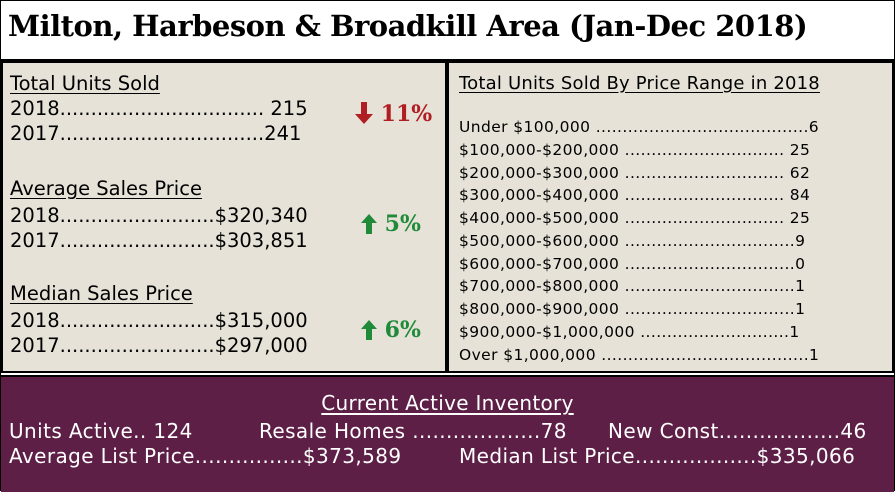 Image resolution: width=895 pixels, height=492 pixels. I want to click on new-construction-value: New Const..................46, so click(737, 431).